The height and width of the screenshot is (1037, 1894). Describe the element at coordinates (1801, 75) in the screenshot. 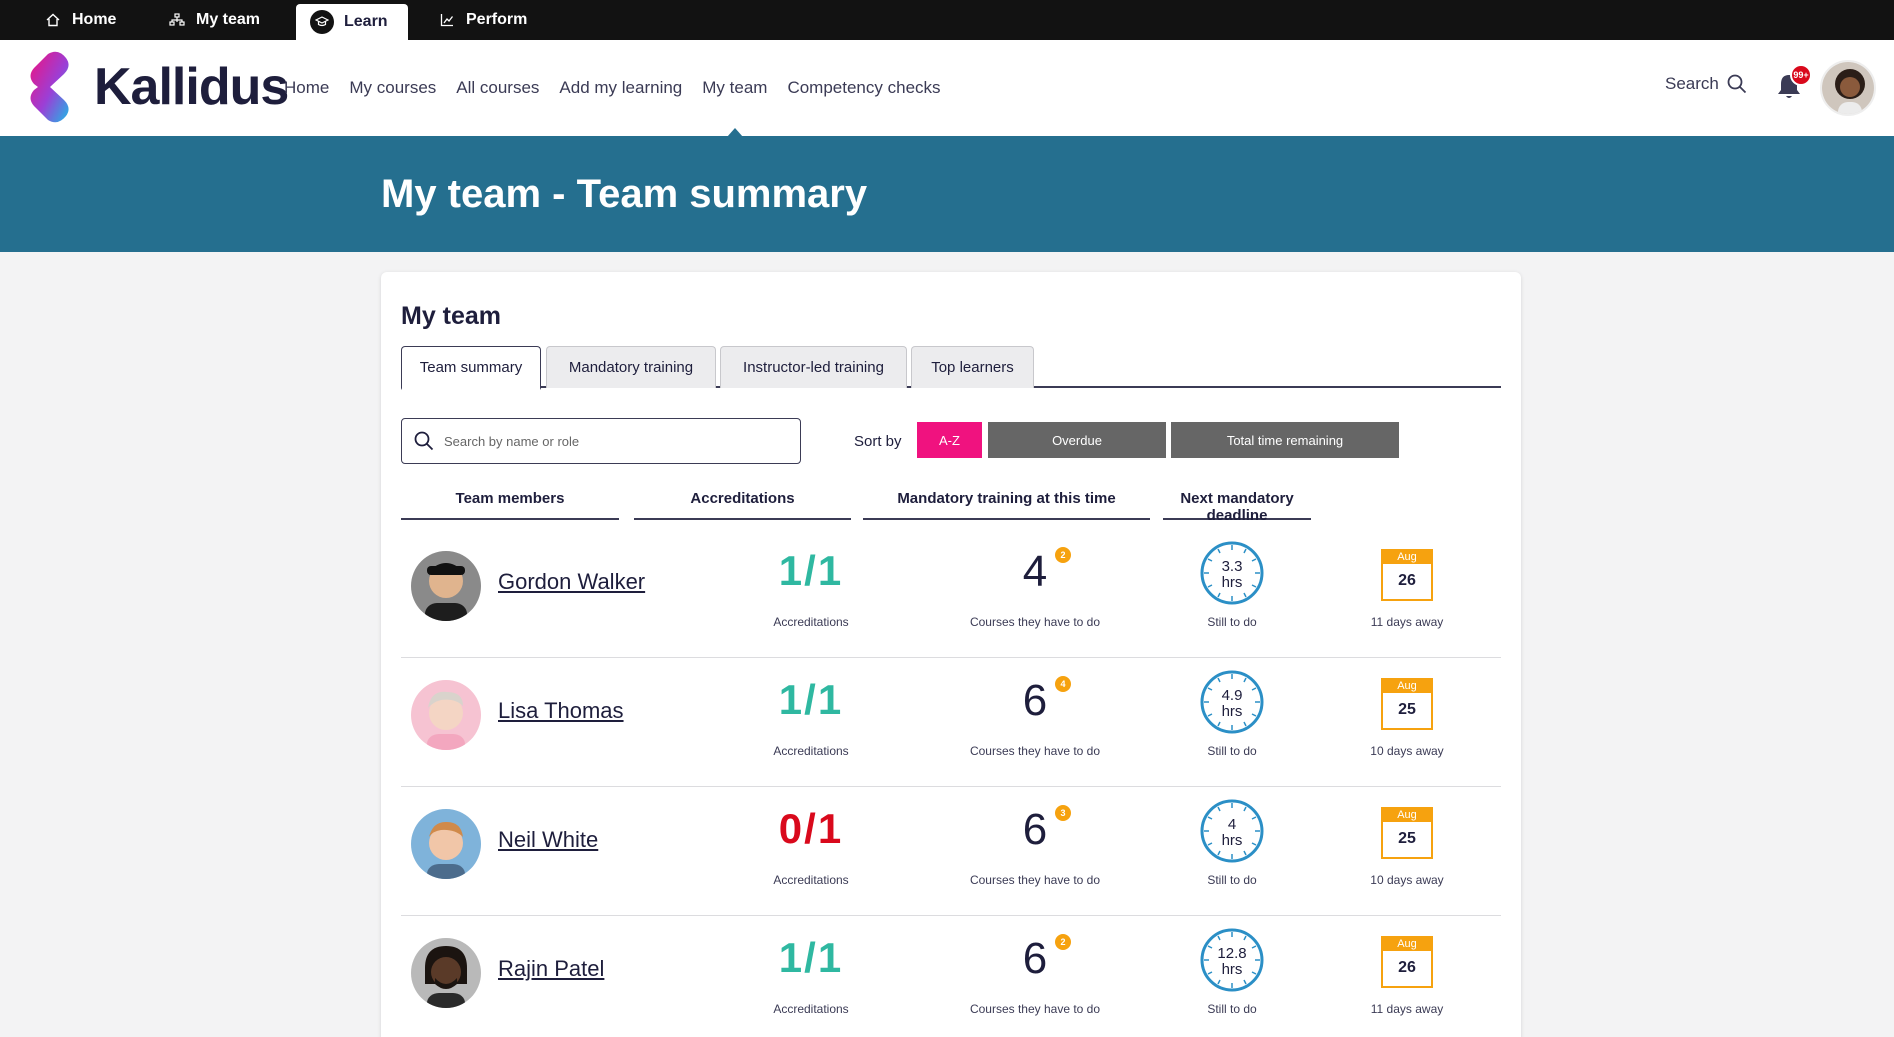

I see `notification-count-badge: 99+` at that location.